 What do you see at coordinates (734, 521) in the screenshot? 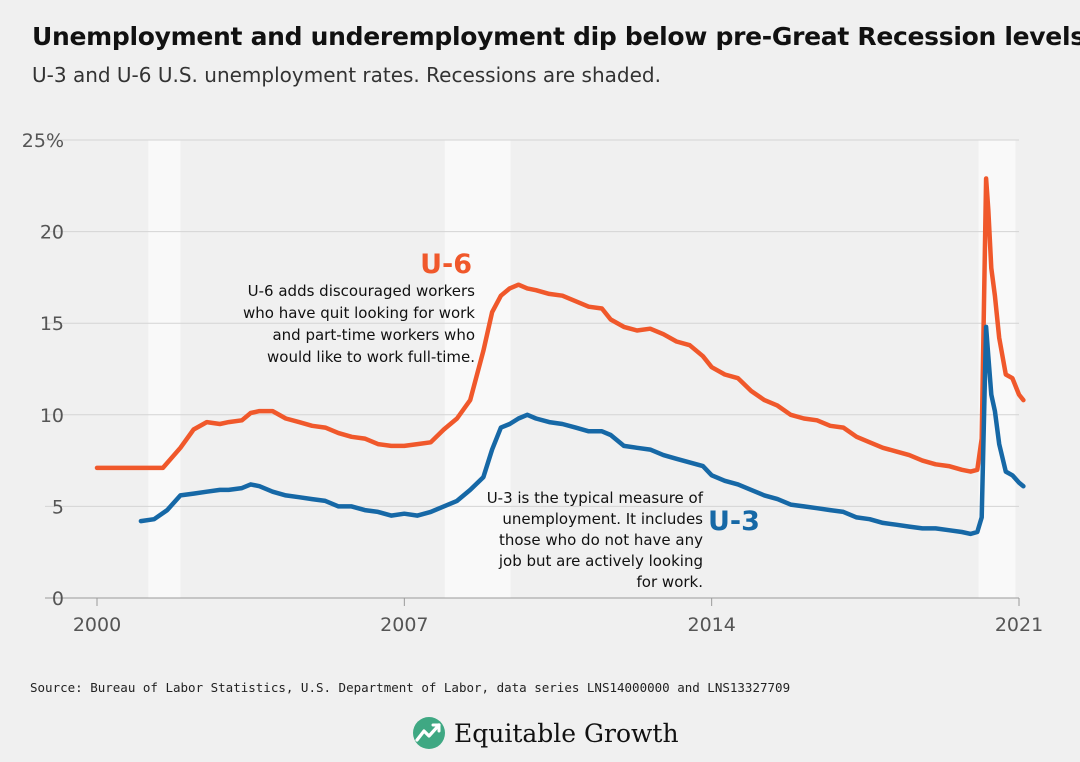
I see `u3-series-label: U-3` at bounding box center [734, 521].